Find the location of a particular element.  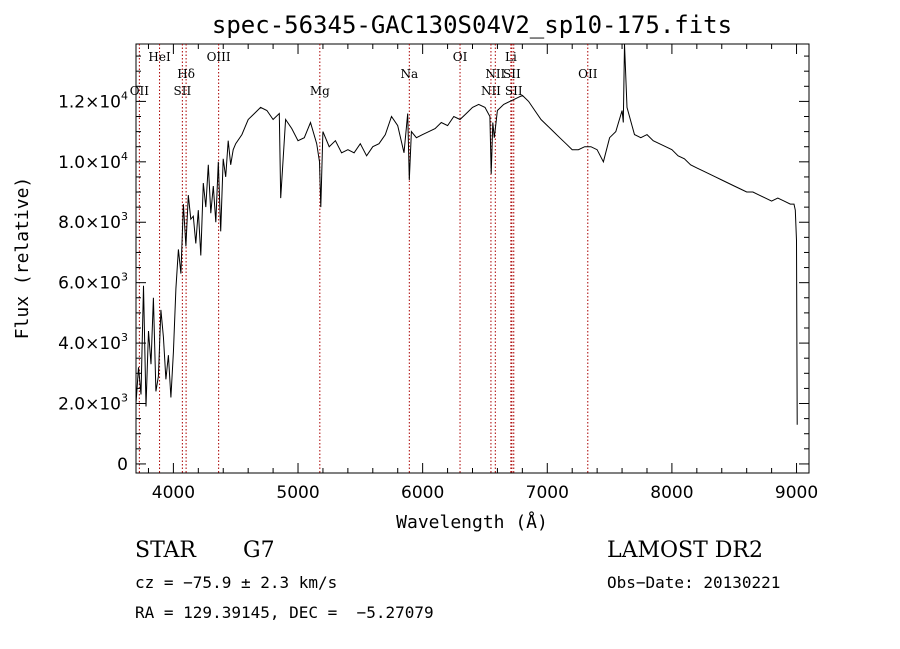

y-tick-label: 1.0×10⁴ is located at coordinates (93, 161).